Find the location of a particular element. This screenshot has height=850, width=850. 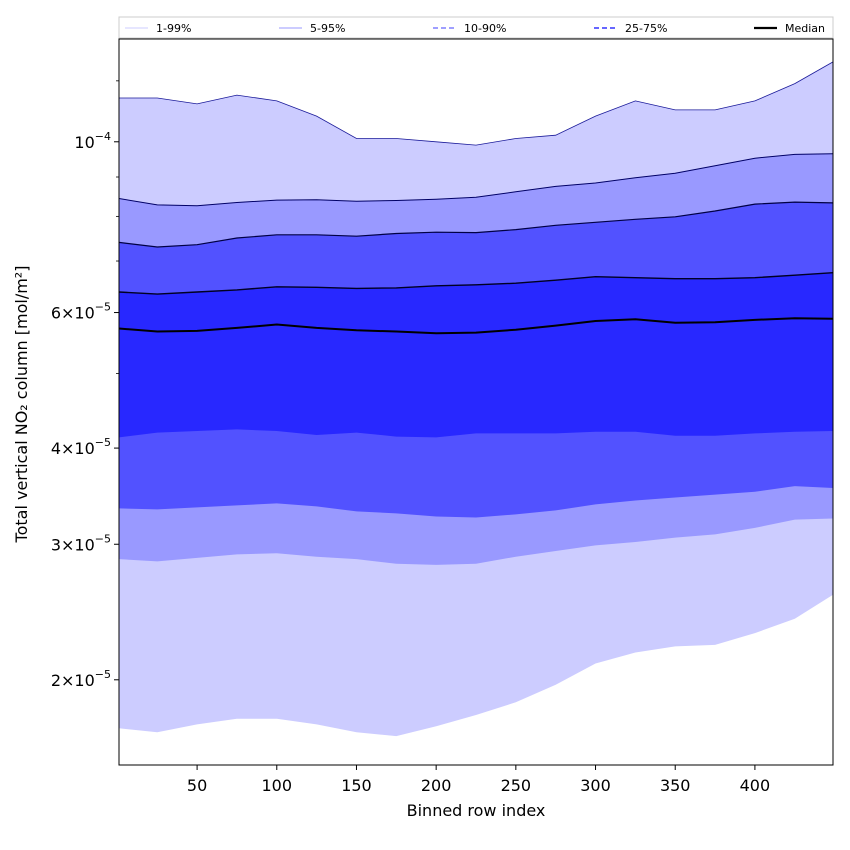

line-5-95-upper is located at coordinates (476, 180).